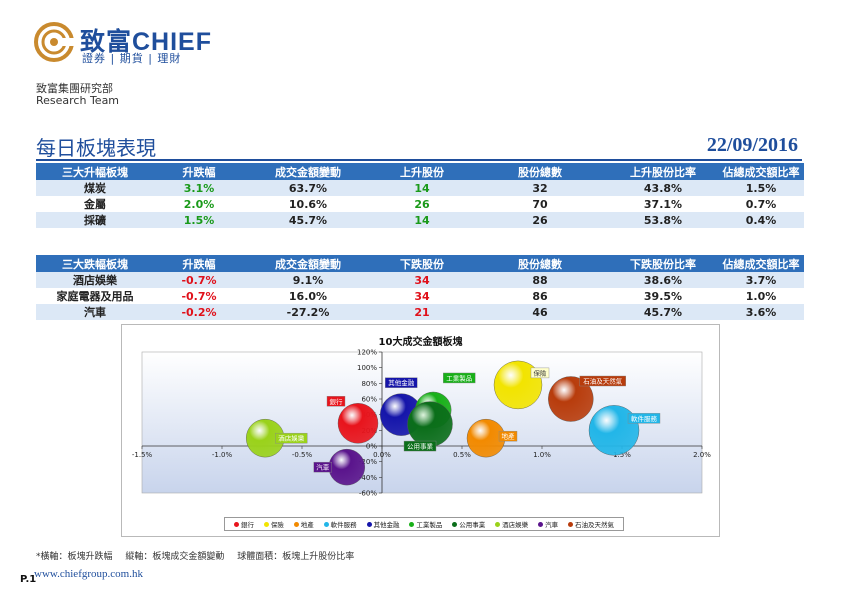 Image resolution: width=842 pixels, height=595 pixels. Describe the element at coordinates (95, 220) in the screenshot. I see `table-cell: 採礦` at that location.